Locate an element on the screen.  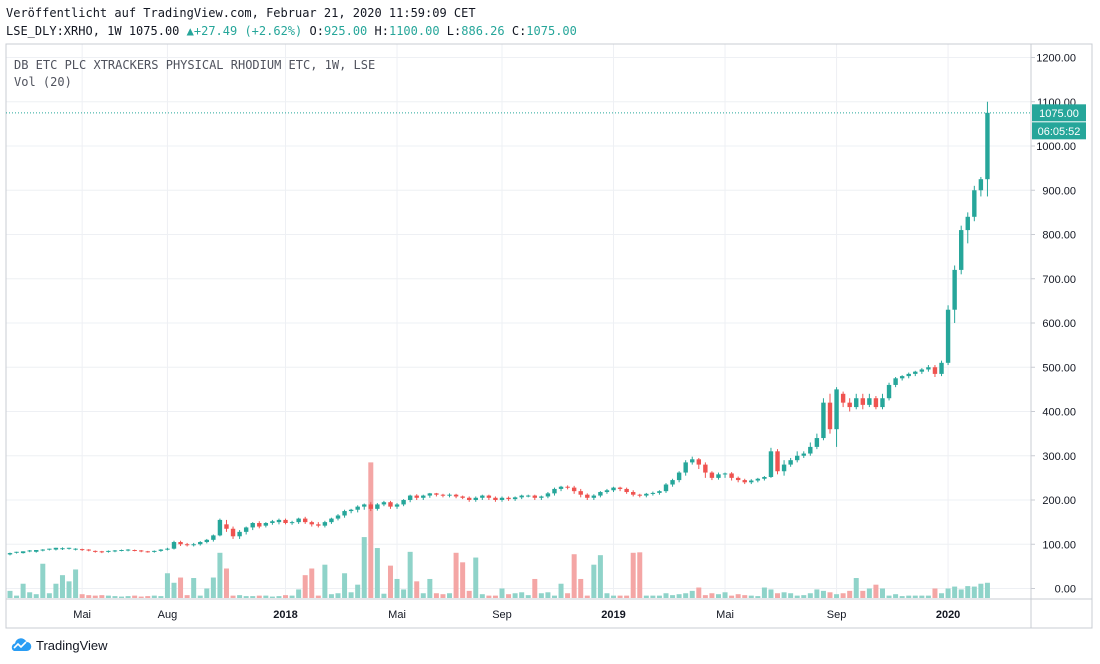
close-value: 1075.00 is located at coordinates (551, 31).